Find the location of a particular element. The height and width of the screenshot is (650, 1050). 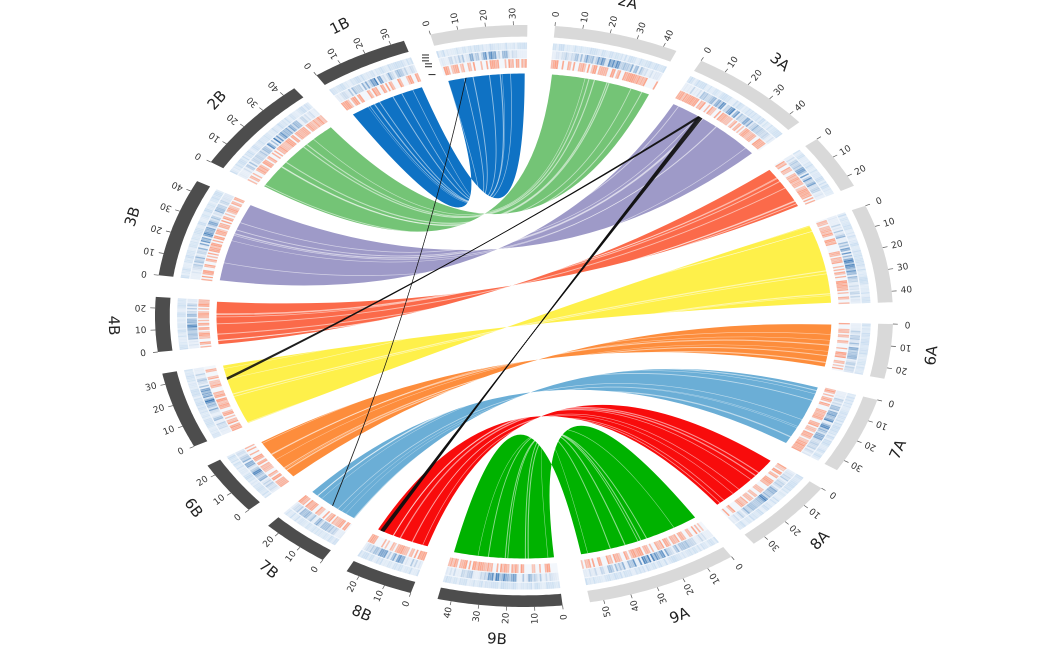

chromosome-label-7B: 7B is located at coordinates (268, 569).